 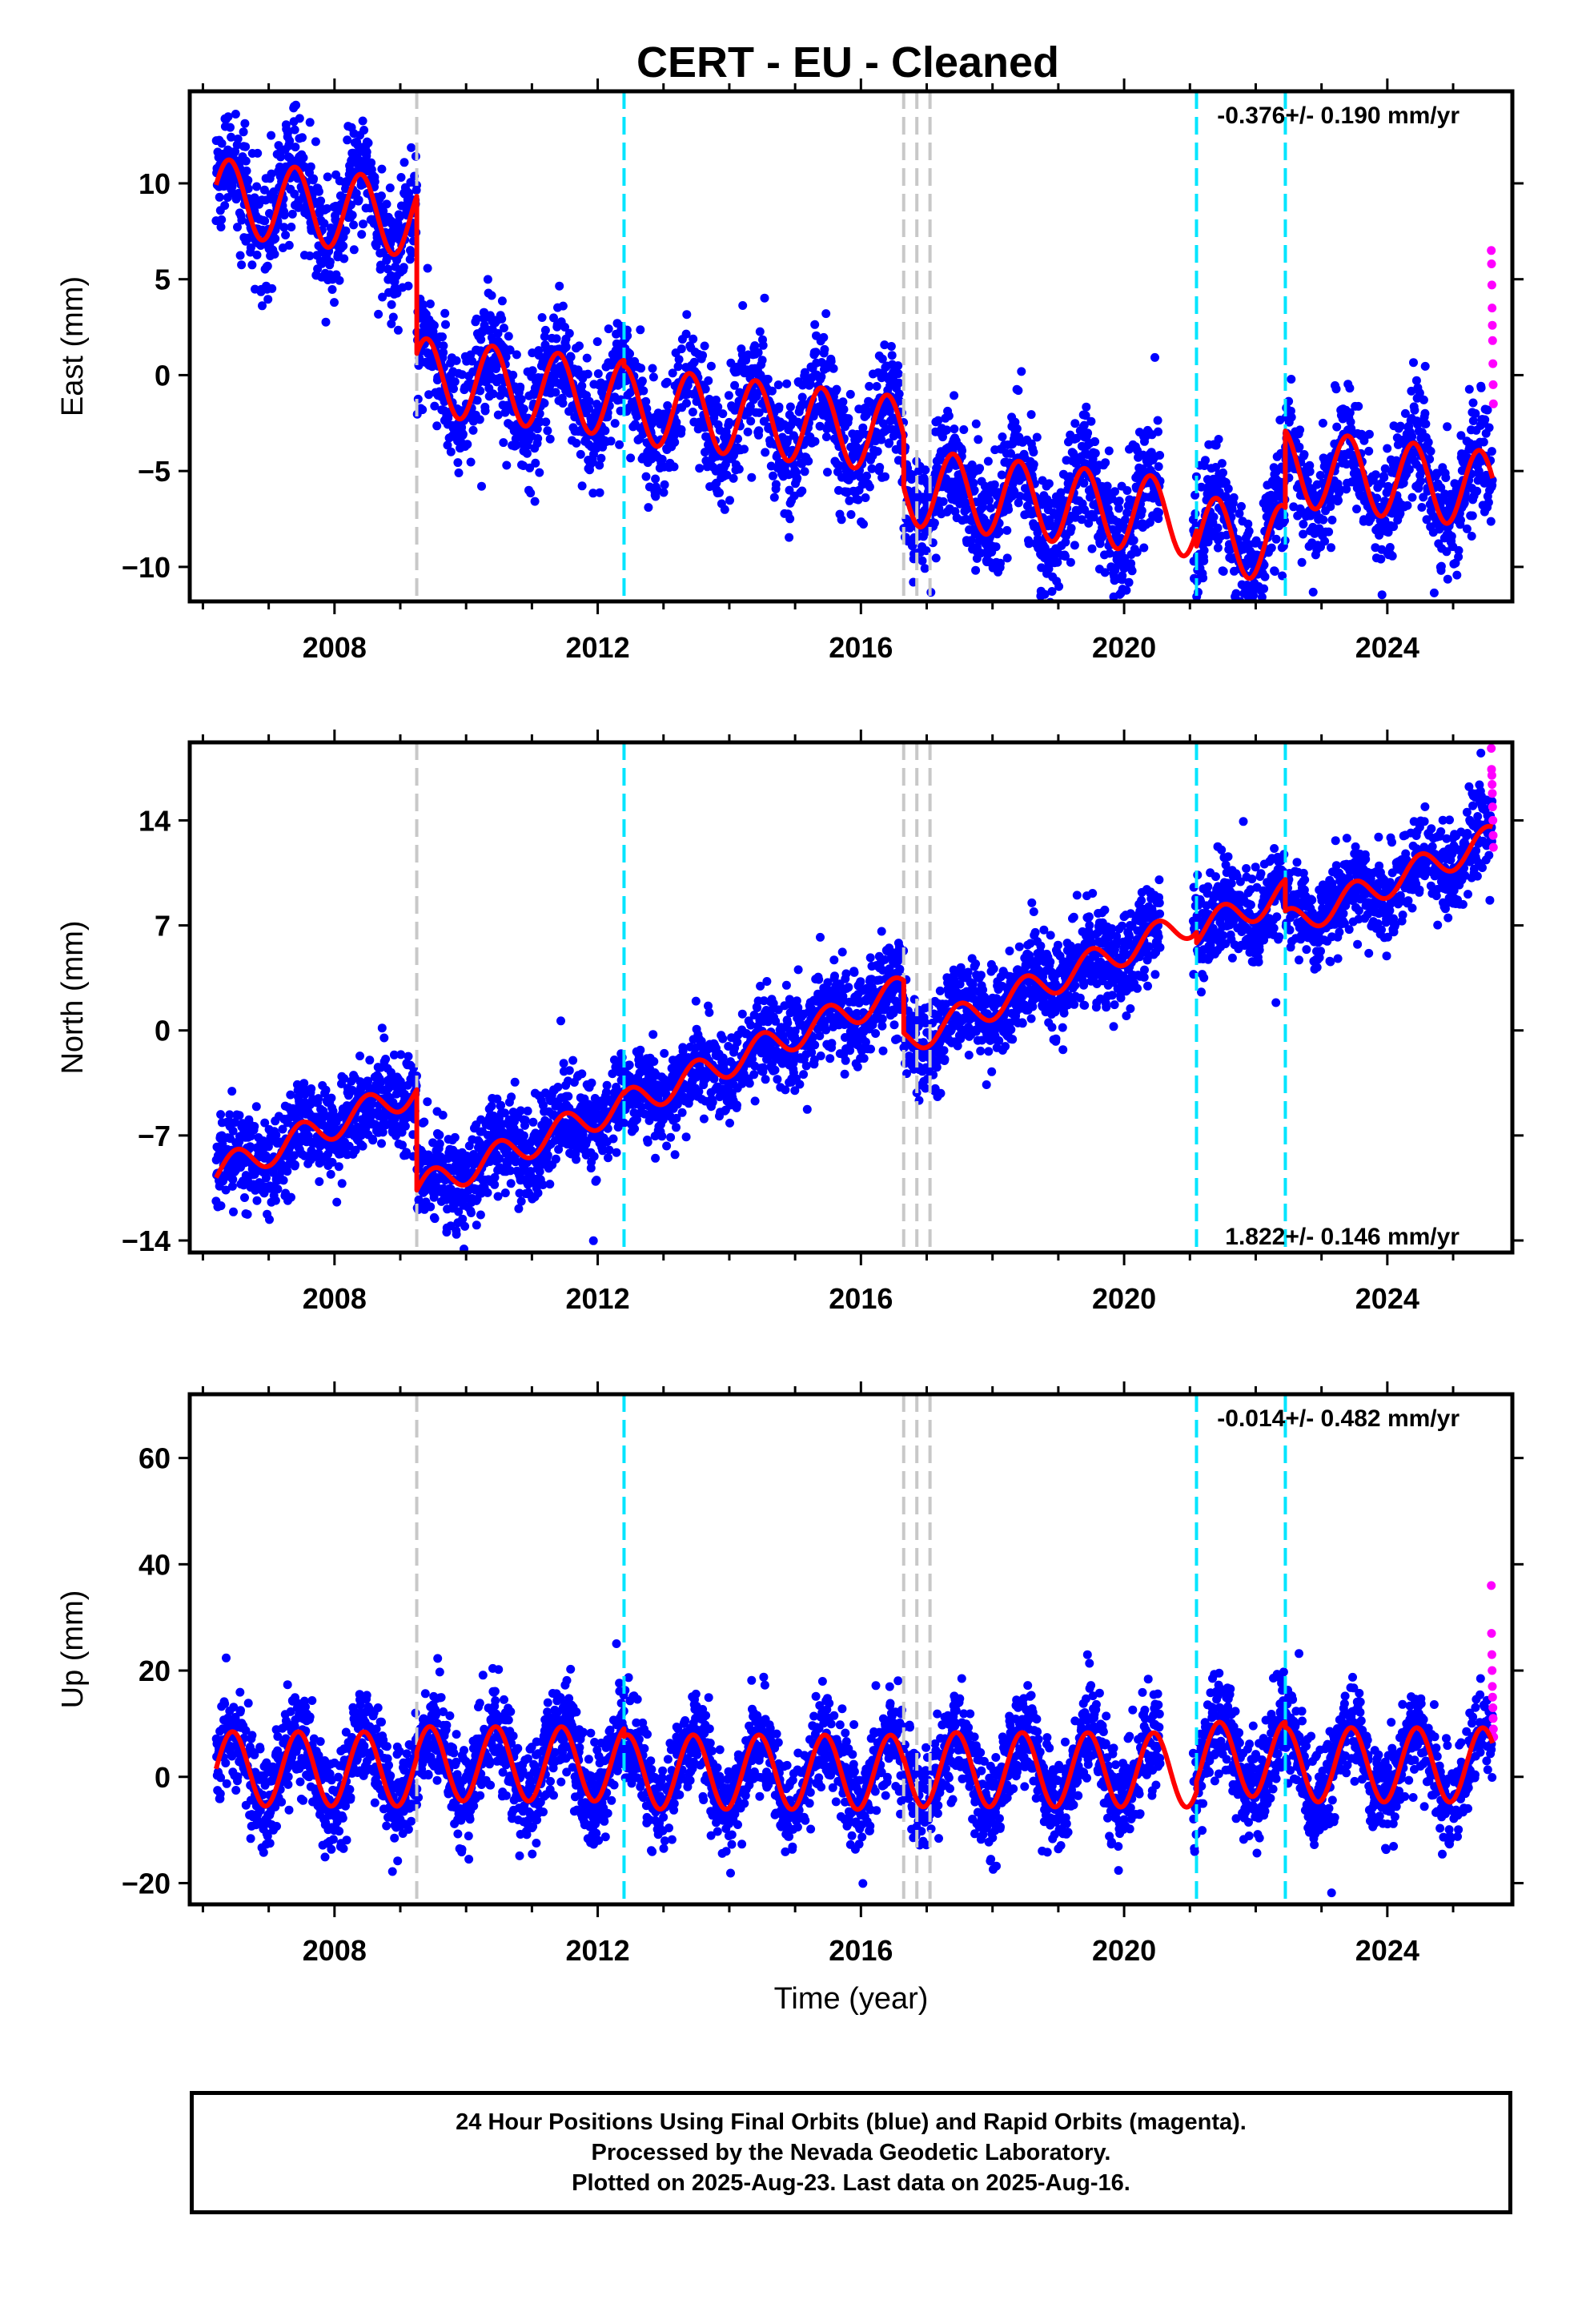 What do you see at coordinates (73, 346) in the screenshot?
I see `east-y-axis-label: East (mm)` at bounding box center [73, 346].